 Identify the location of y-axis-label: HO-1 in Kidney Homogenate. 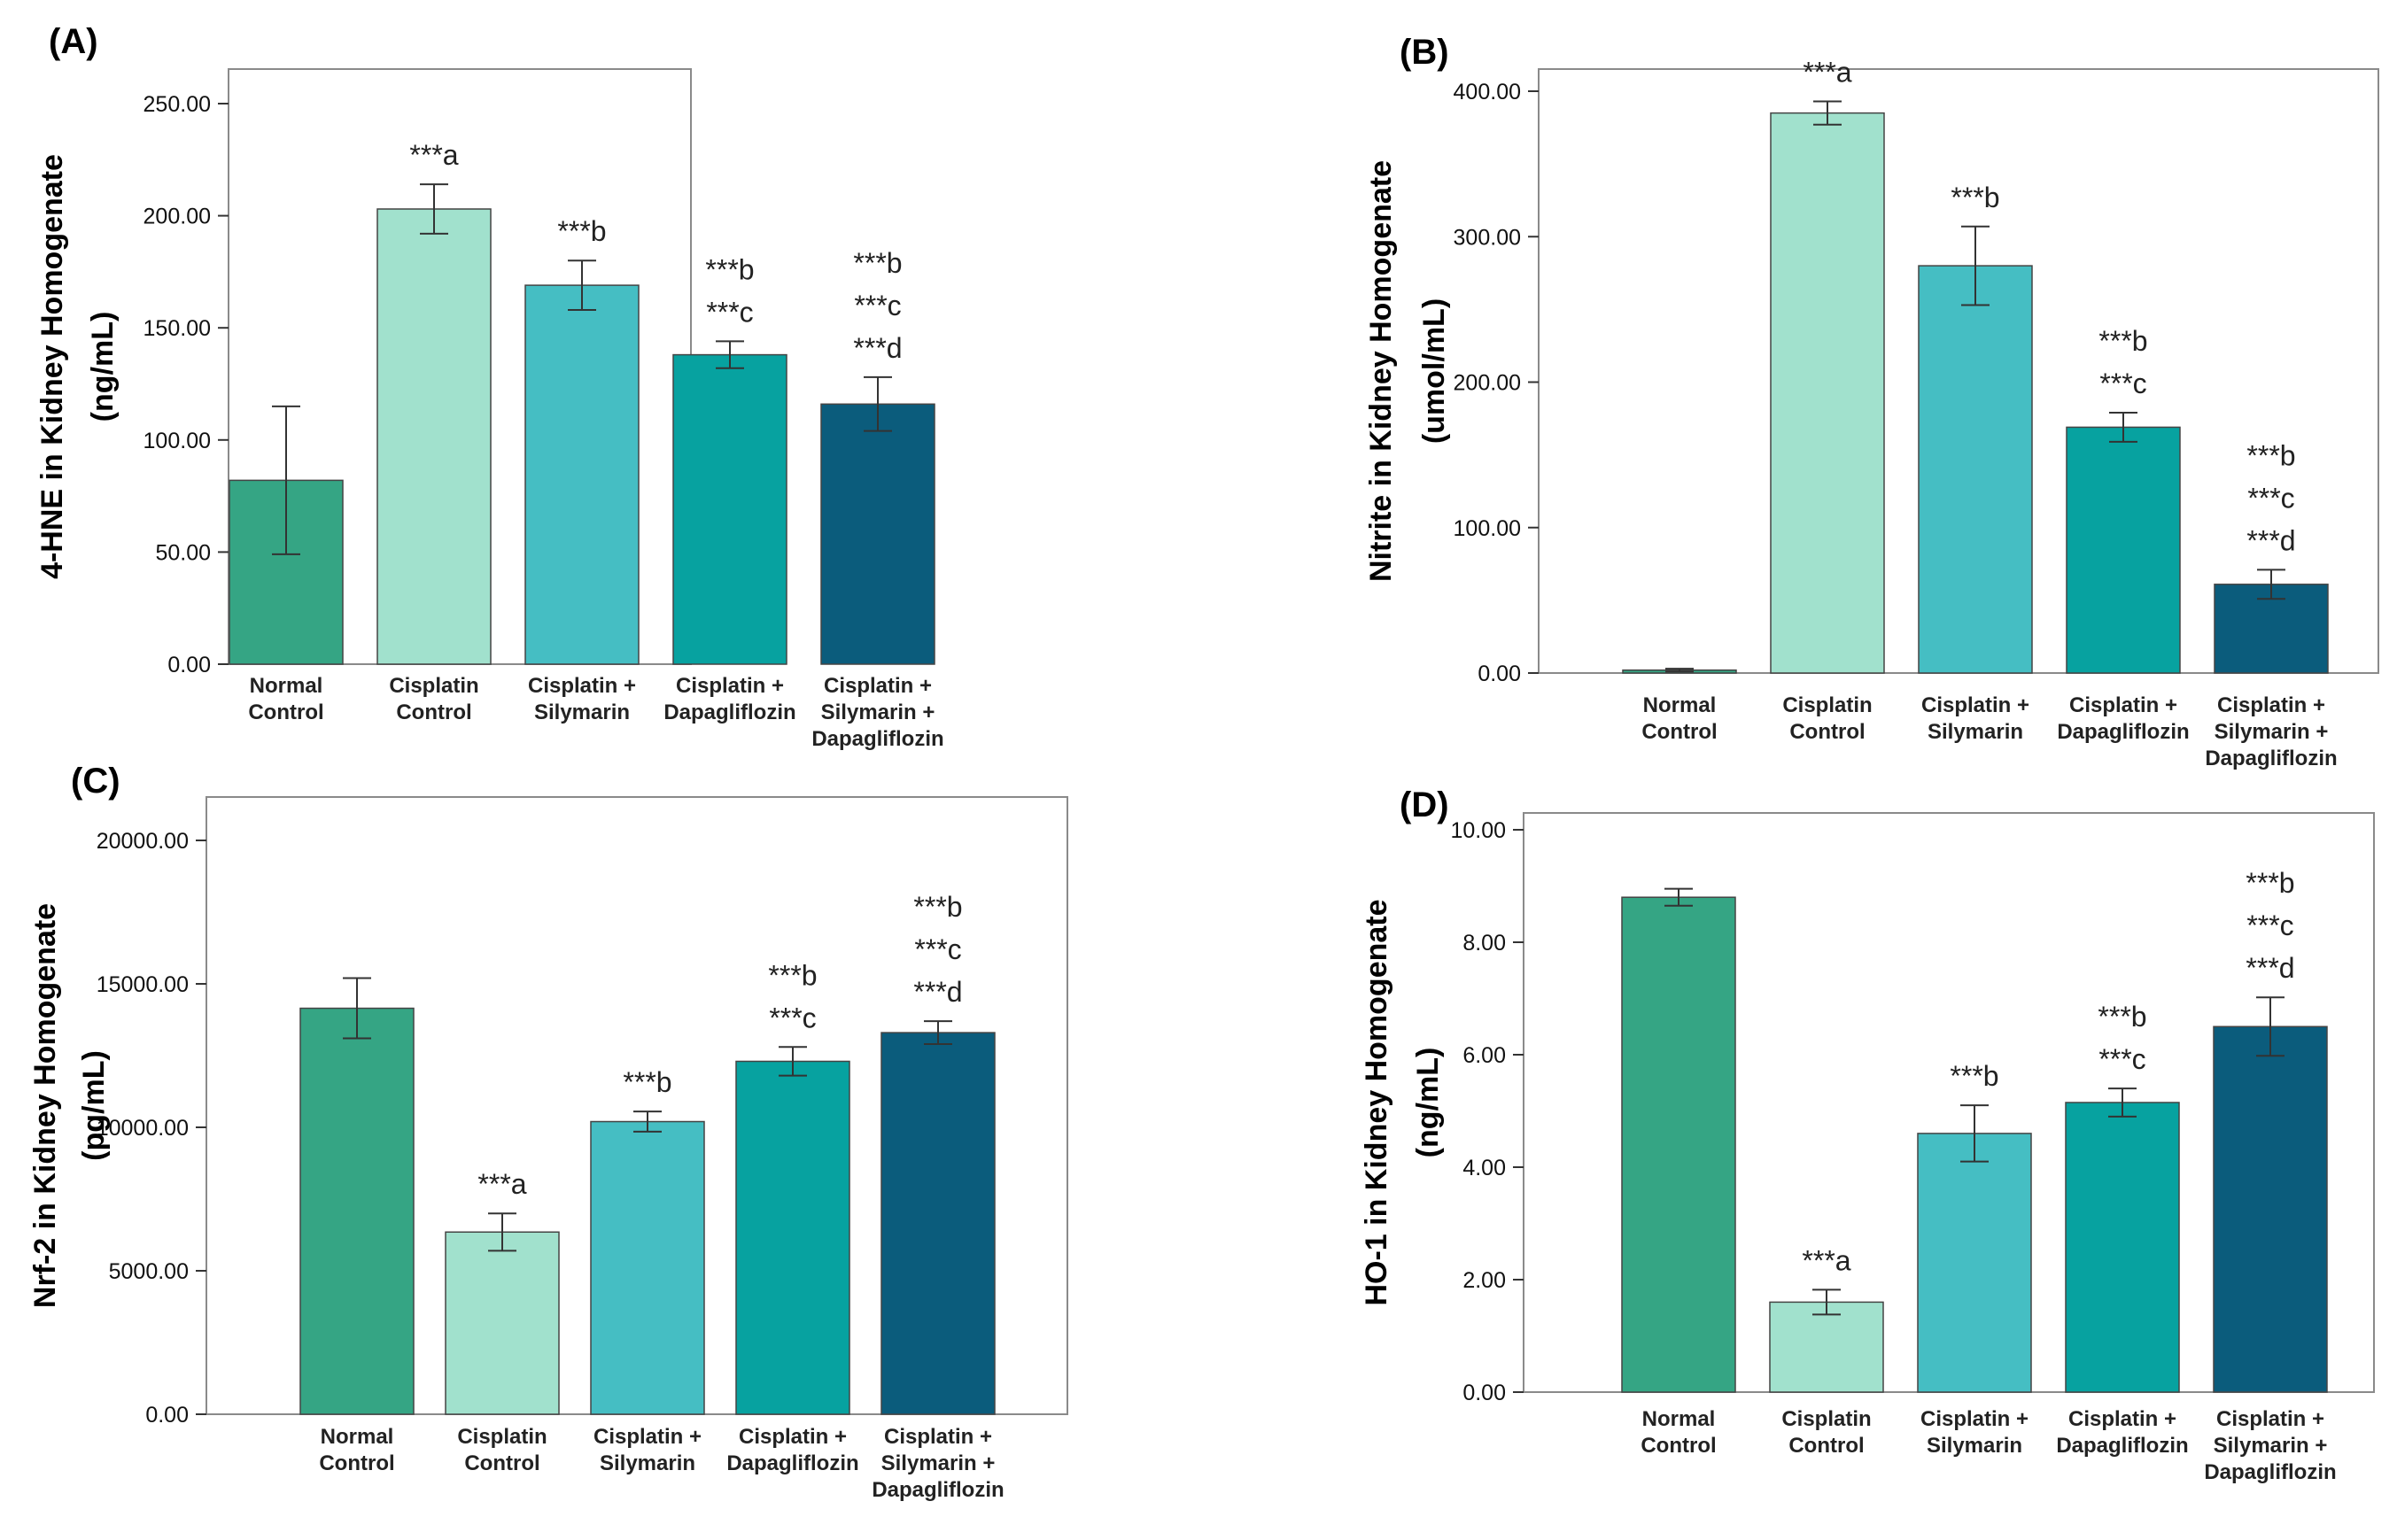
(1377, 1102).